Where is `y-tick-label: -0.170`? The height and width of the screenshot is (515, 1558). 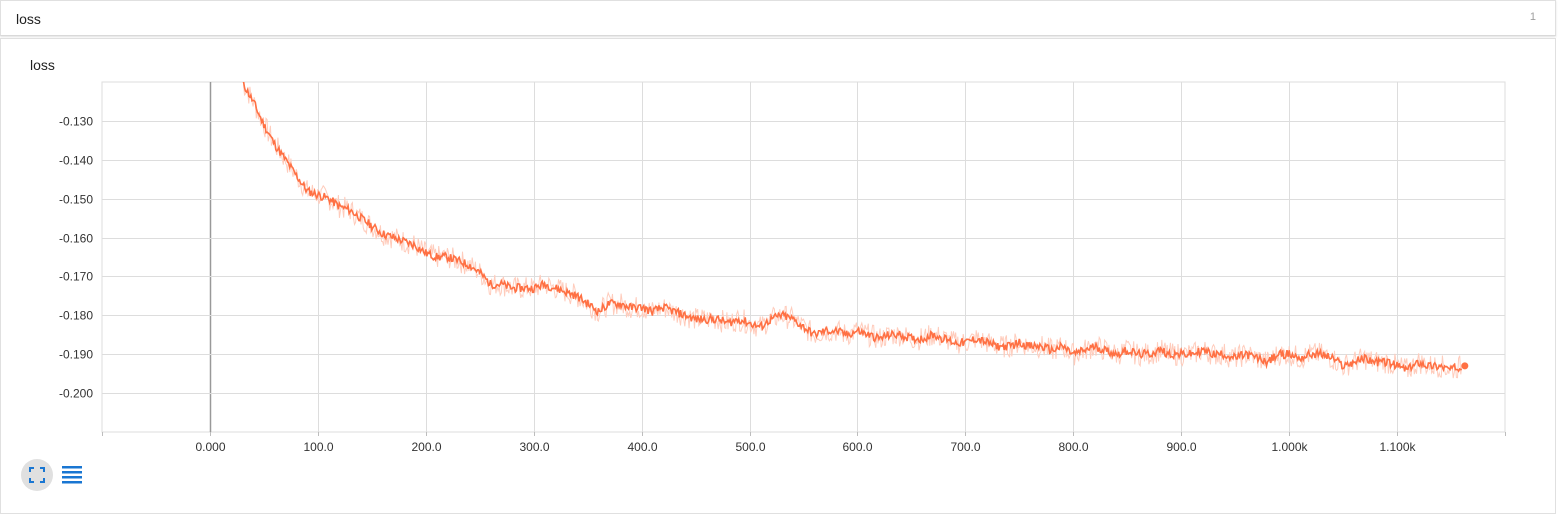
y-tick-label: -0.170 is located at coordinates (76, 277).